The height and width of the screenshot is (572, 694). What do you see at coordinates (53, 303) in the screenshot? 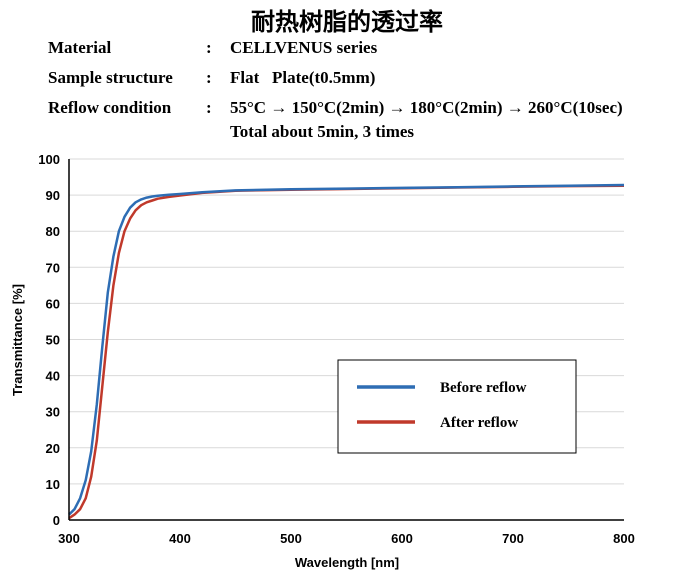
I see `y-tick-label: 60` at bounding box center [53, 303].